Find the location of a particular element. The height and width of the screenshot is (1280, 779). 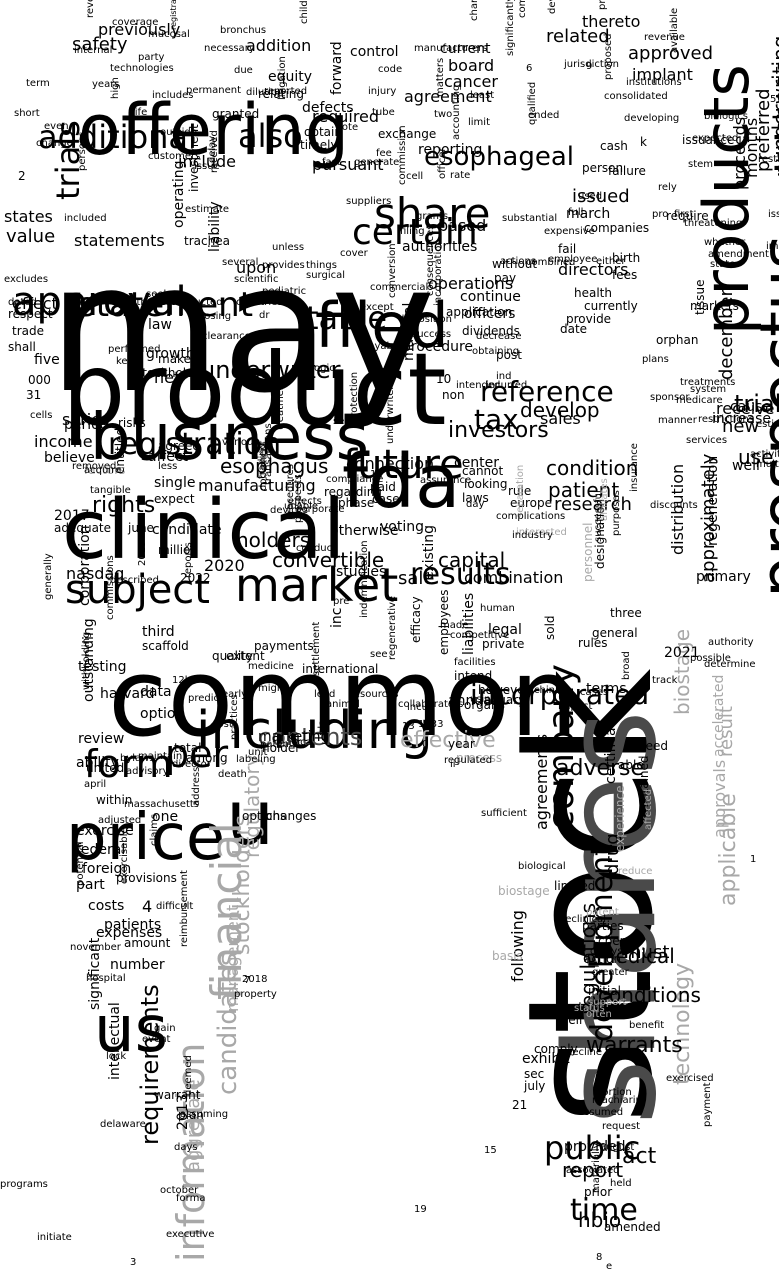

cloud-word: matters is located at coordinates (440, 77).